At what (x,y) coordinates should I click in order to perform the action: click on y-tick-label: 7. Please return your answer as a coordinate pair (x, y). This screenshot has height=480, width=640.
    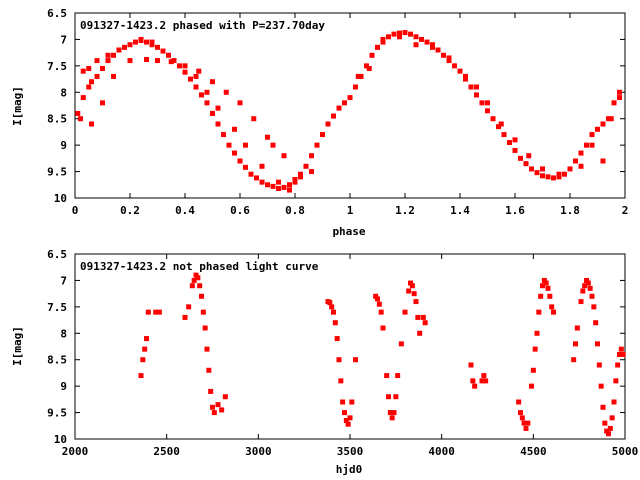
    Looking at the image, I should click on (63, 280).